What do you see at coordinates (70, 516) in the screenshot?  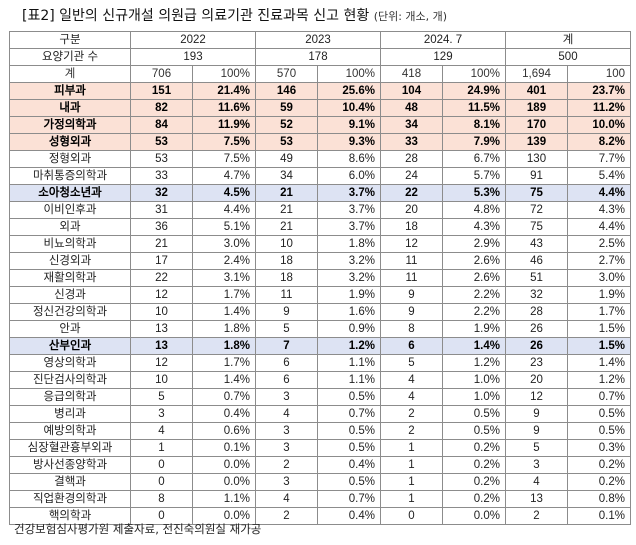 I see `specialty-name: 핵의학과` at bounding box center [70, 516].